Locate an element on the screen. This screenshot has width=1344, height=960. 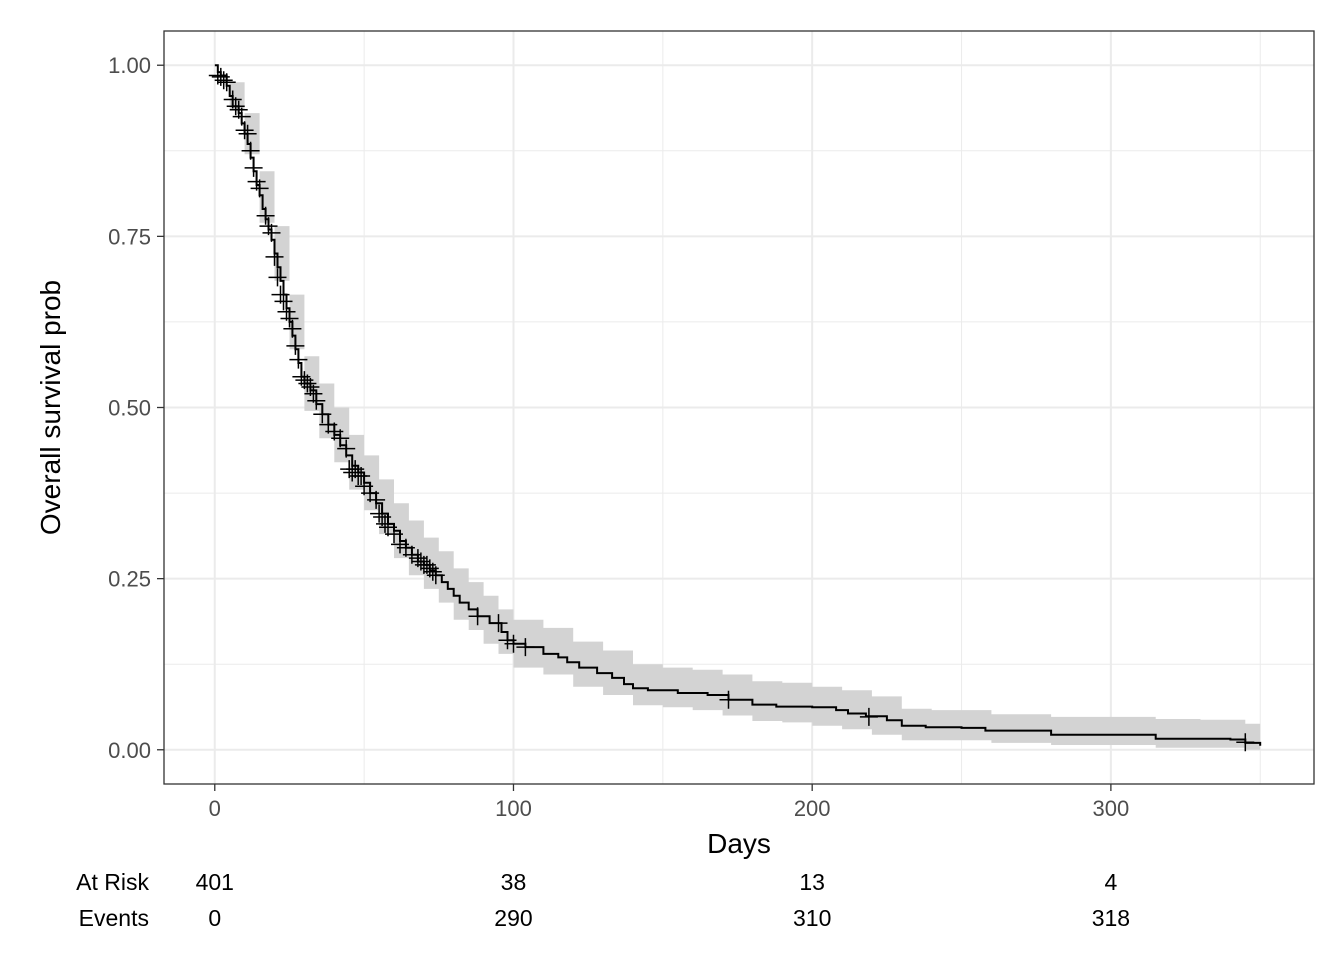
risk-table-cell: 4 is located at coordinates (1110, 882).